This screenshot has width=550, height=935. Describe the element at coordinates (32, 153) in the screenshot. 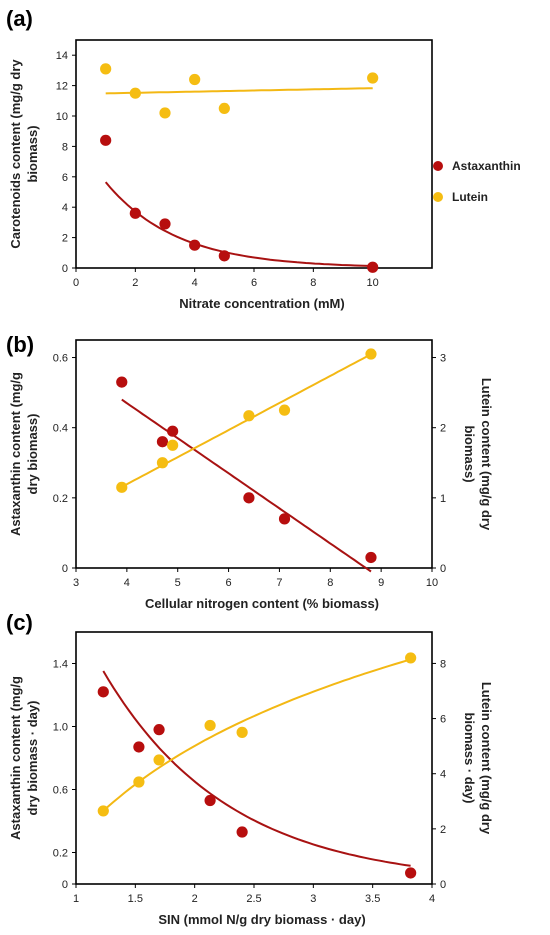

I see `y-axis-label-line: biomass)` at that location.